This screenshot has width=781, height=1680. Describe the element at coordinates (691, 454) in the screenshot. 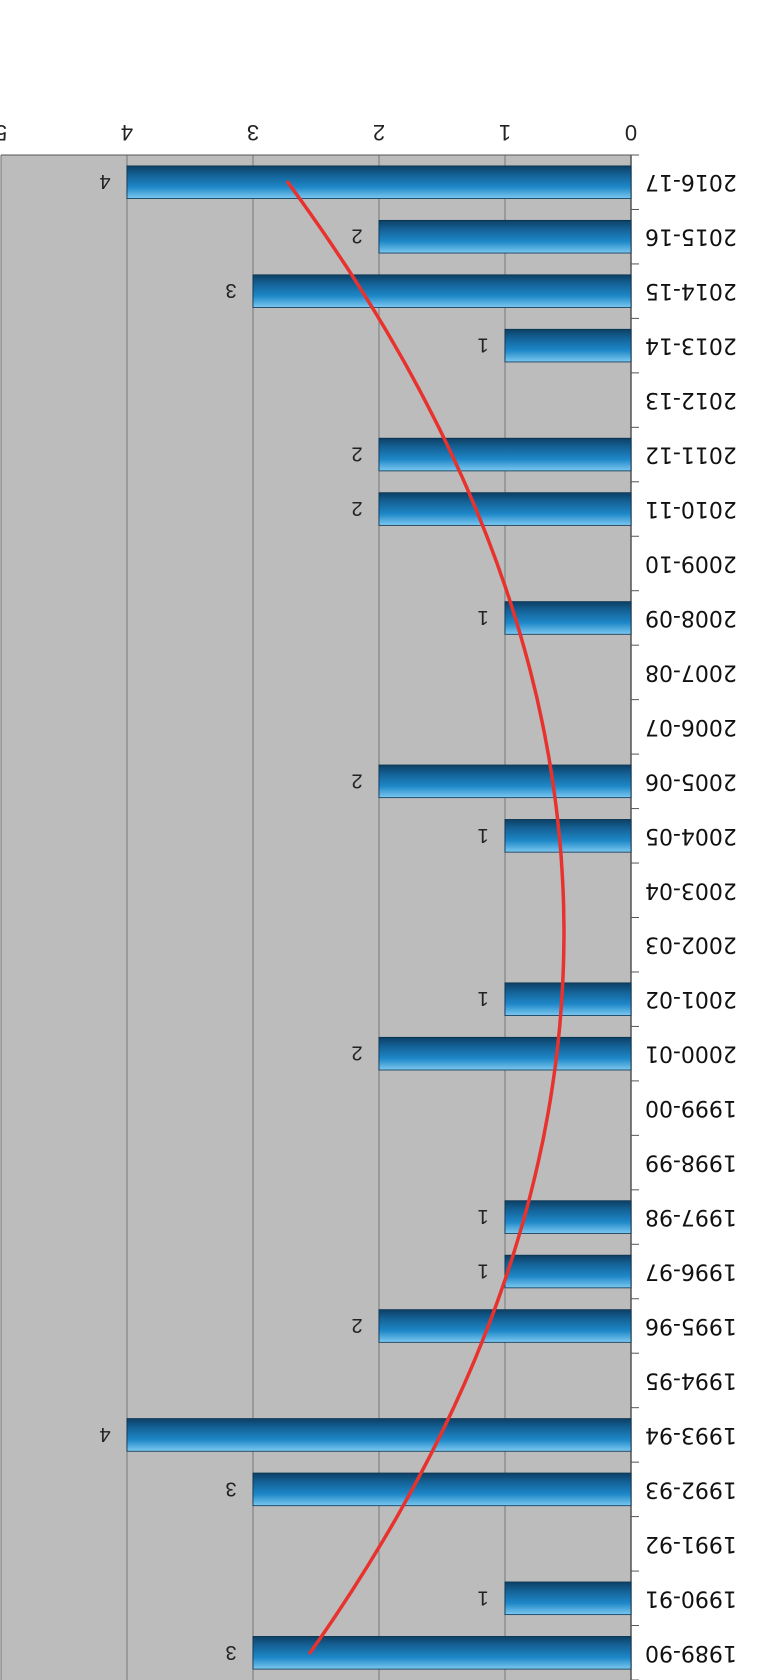

I see `category-label: 2011-12` at that location.